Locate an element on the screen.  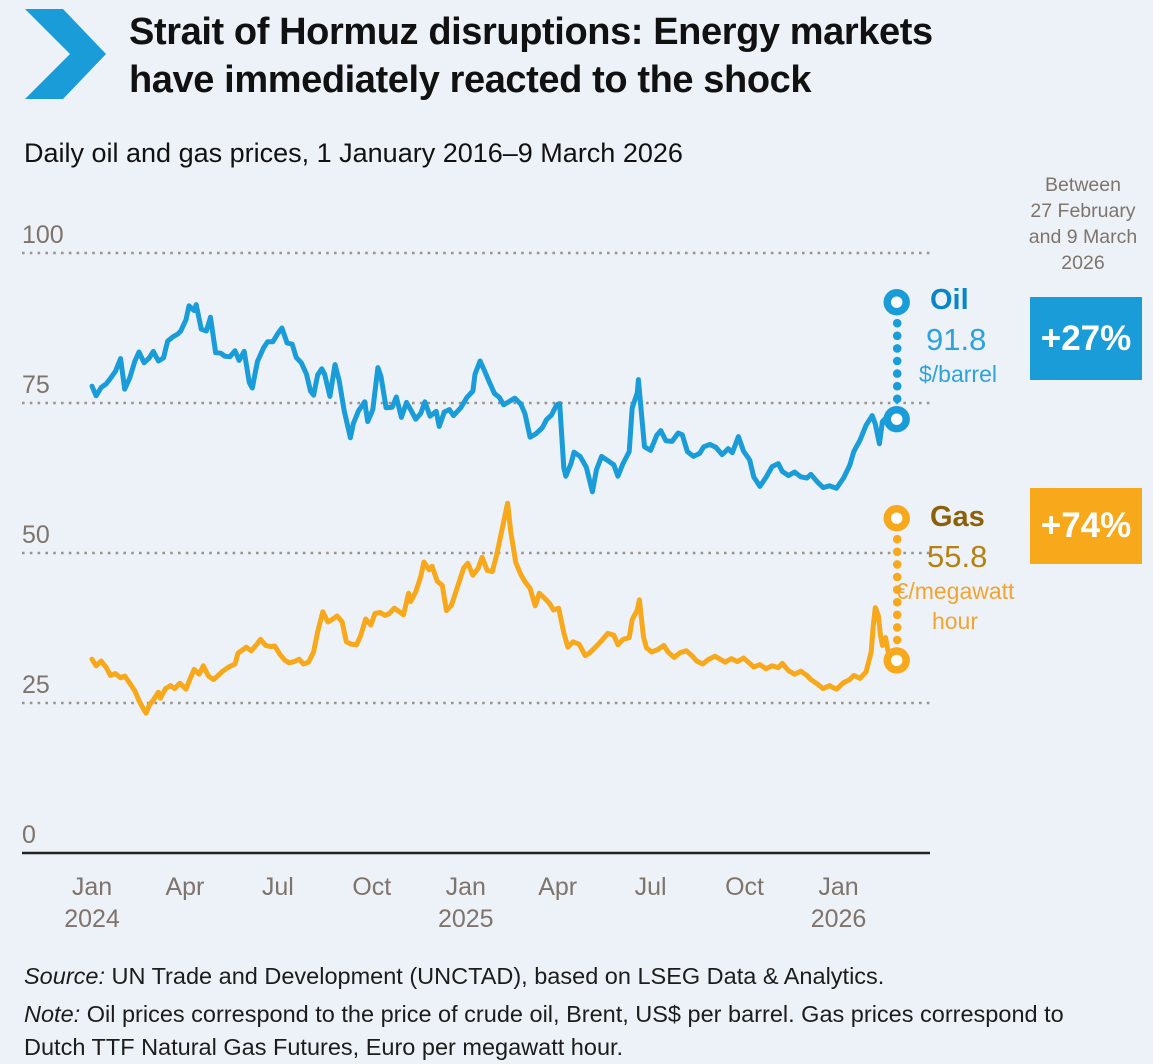
gas-latest-value: 55.8 is located at coordinates (957, 556).